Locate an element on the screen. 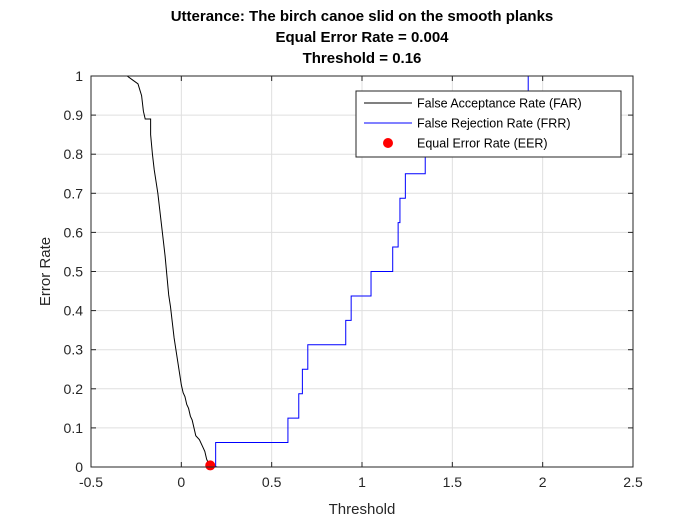  x-tick-label: 0 is located at coordinates (181, 482).